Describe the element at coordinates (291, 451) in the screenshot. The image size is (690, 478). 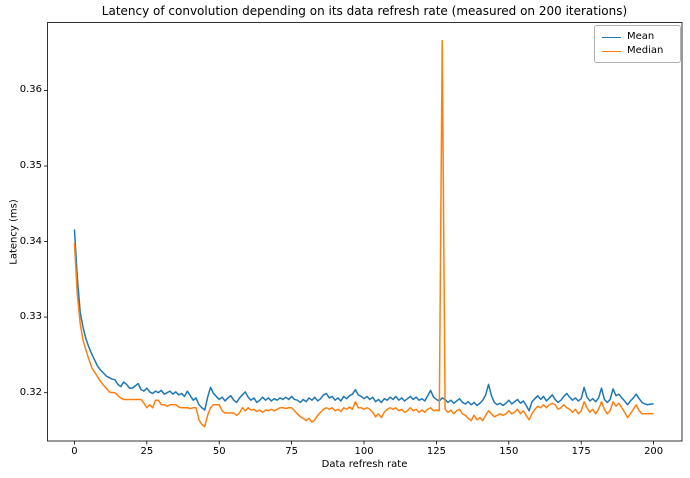
I see `x-tick-label: 75` at that location.